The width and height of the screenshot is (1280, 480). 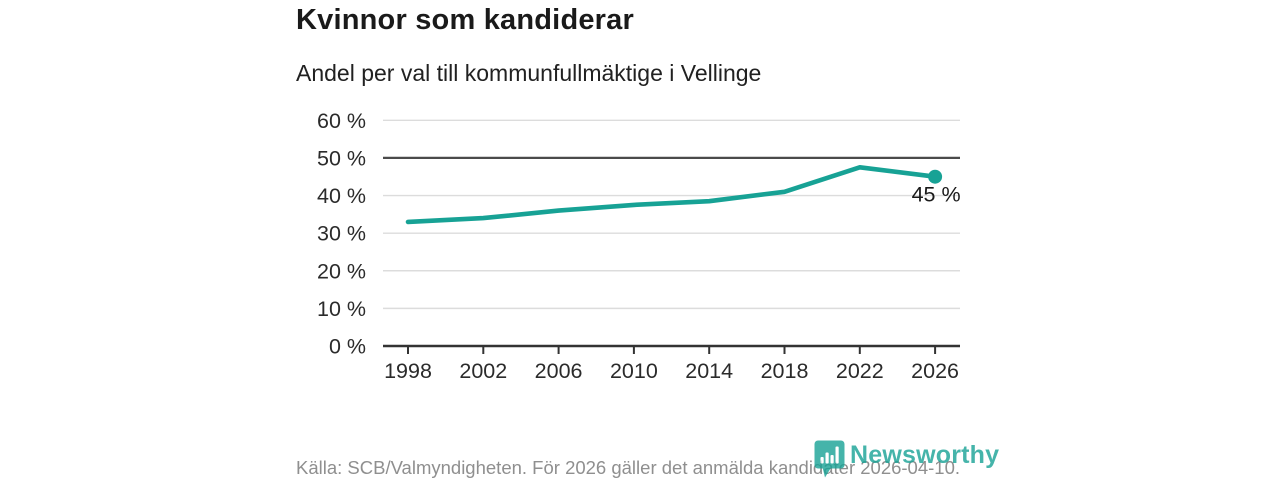 What do you see at coordinates (860, 371) in the screenshot?
I see `x-axis-label: 2022` at bounding box center [860, 371].